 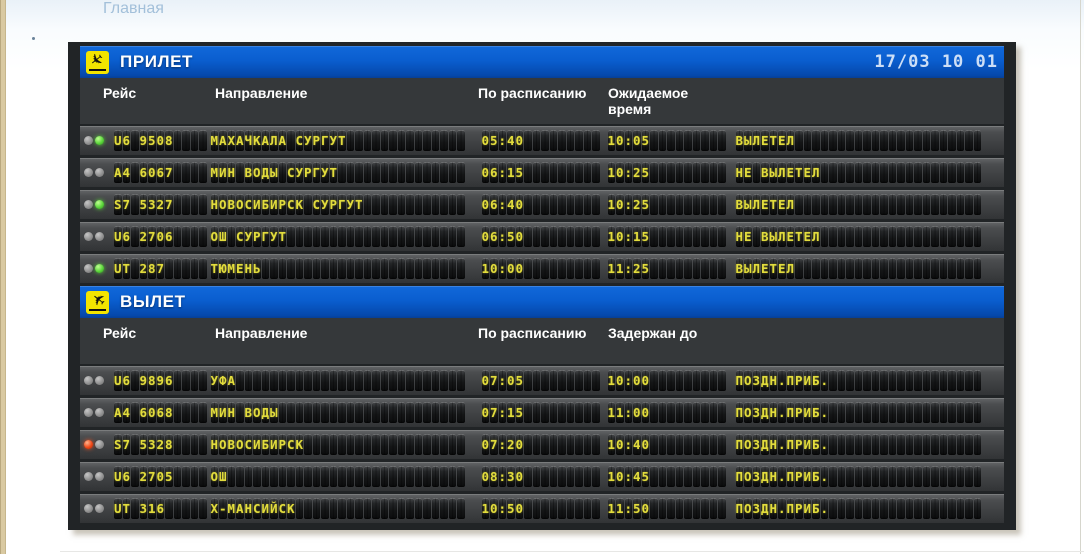 What do you see at coordinates (133, 8) in the screenshot?
I see `breadcrumb-home-link: Главная` at bounding box center [133, 8].